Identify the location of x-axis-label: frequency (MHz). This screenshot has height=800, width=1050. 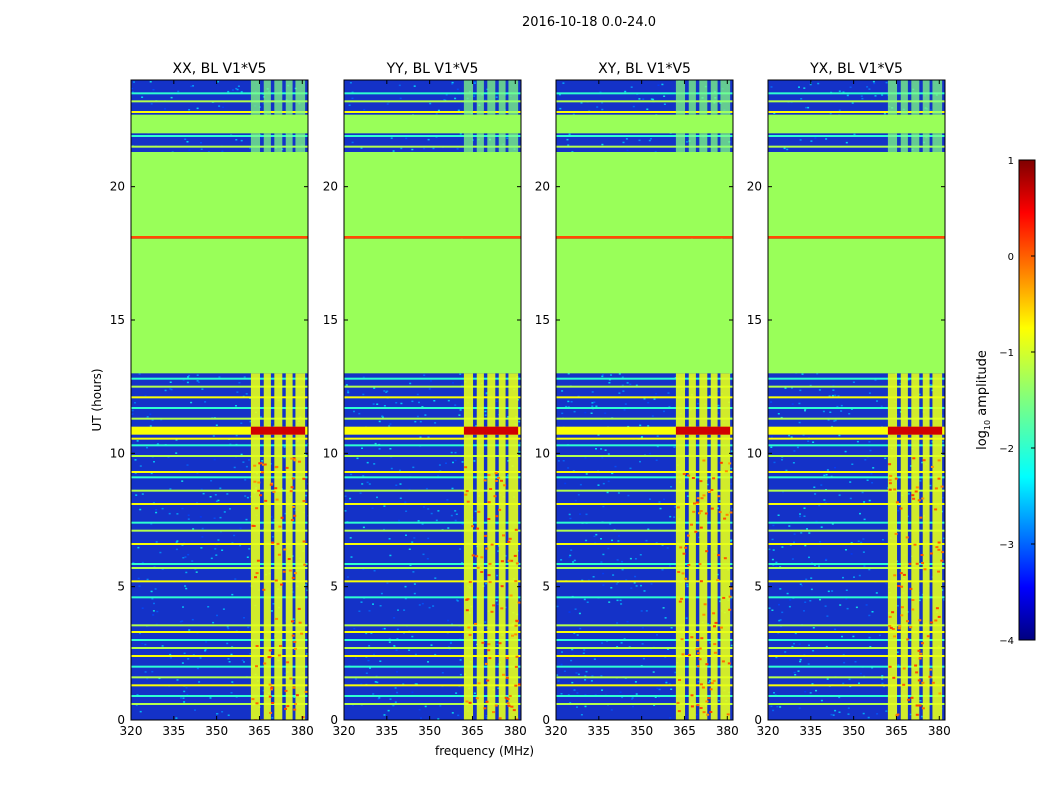
(484, 751).